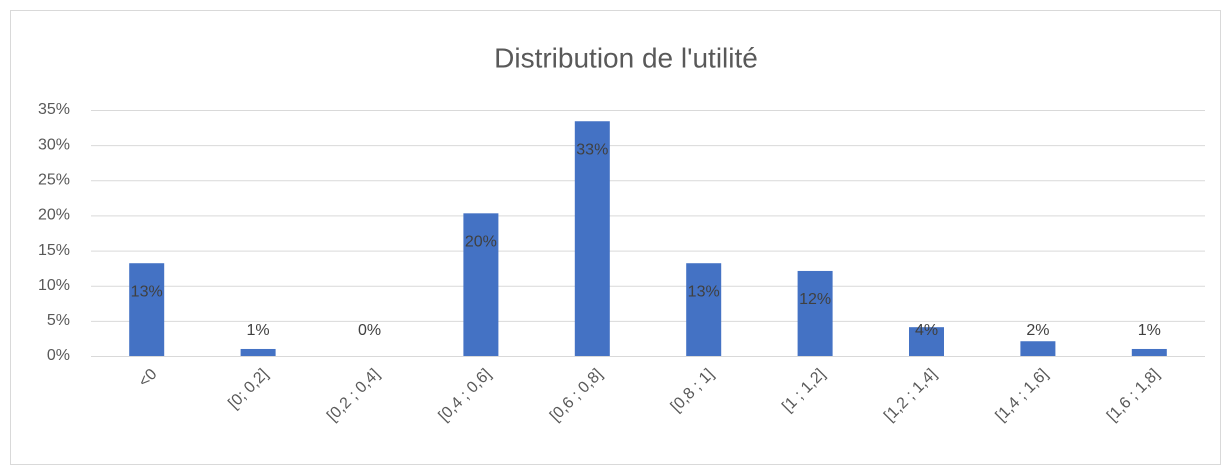 Image resolution: width=1232 pixels, height=468 pixels. What do you see at coordinates (54, 180) in the screenshot?
I see `y-tick-label: 25%` at bounding box center [54, 180].